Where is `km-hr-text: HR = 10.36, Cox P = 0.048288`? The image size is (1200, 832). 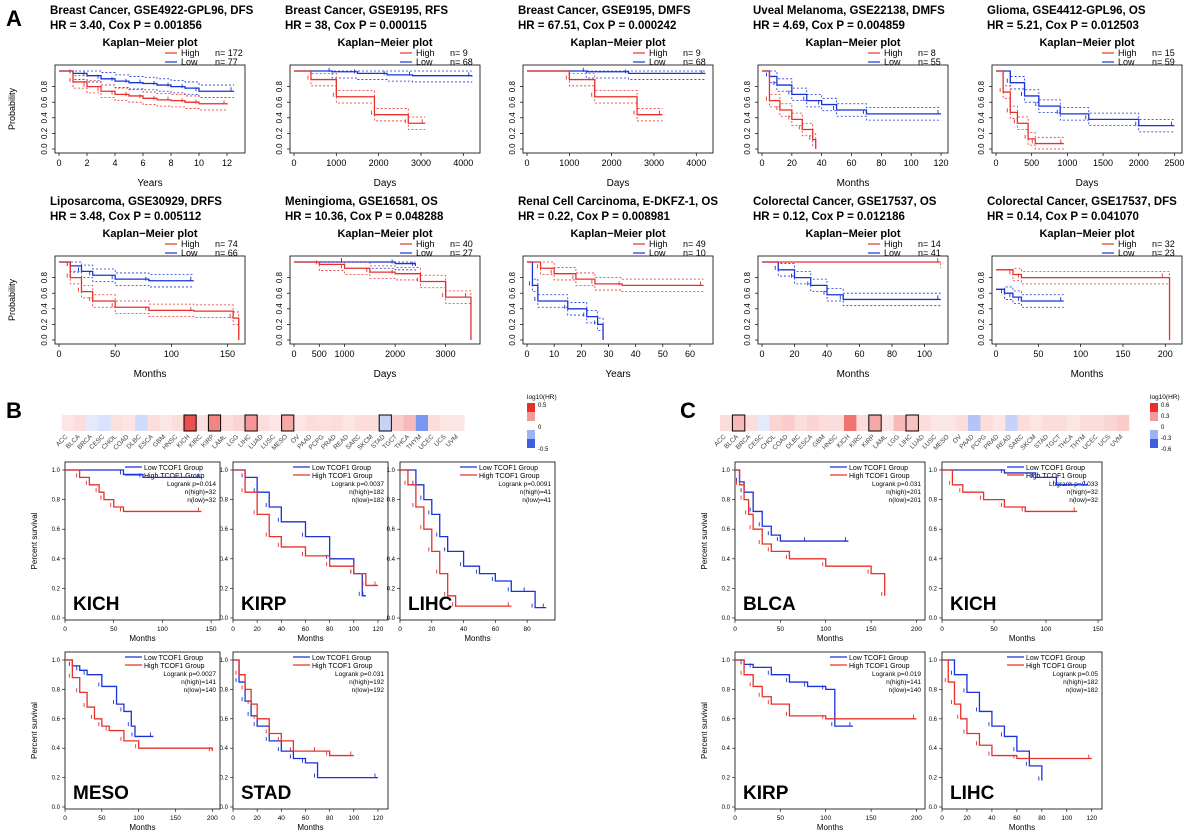 km-hr-text: HR = 10.36, Cox P = 0.048288 is located at coordinates (364, 217).